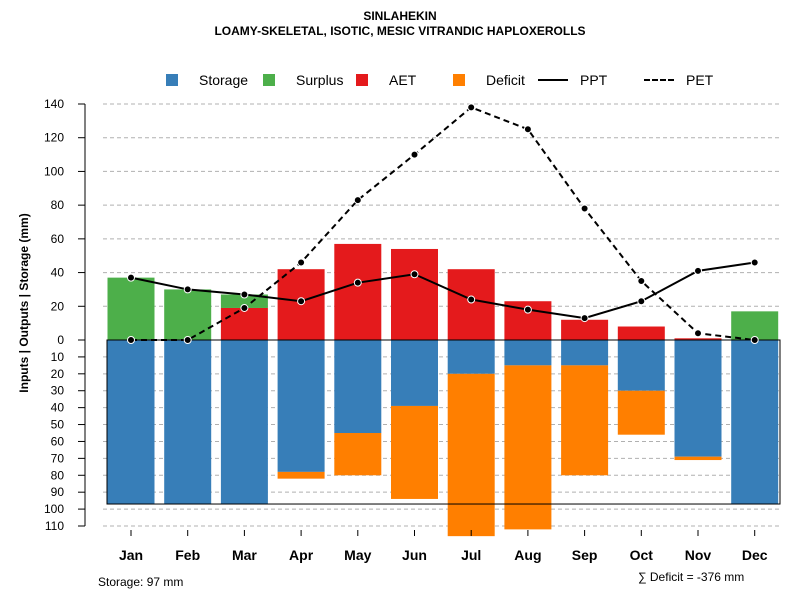  I want to click on legend-swatch-surplus, so click(269, 80).